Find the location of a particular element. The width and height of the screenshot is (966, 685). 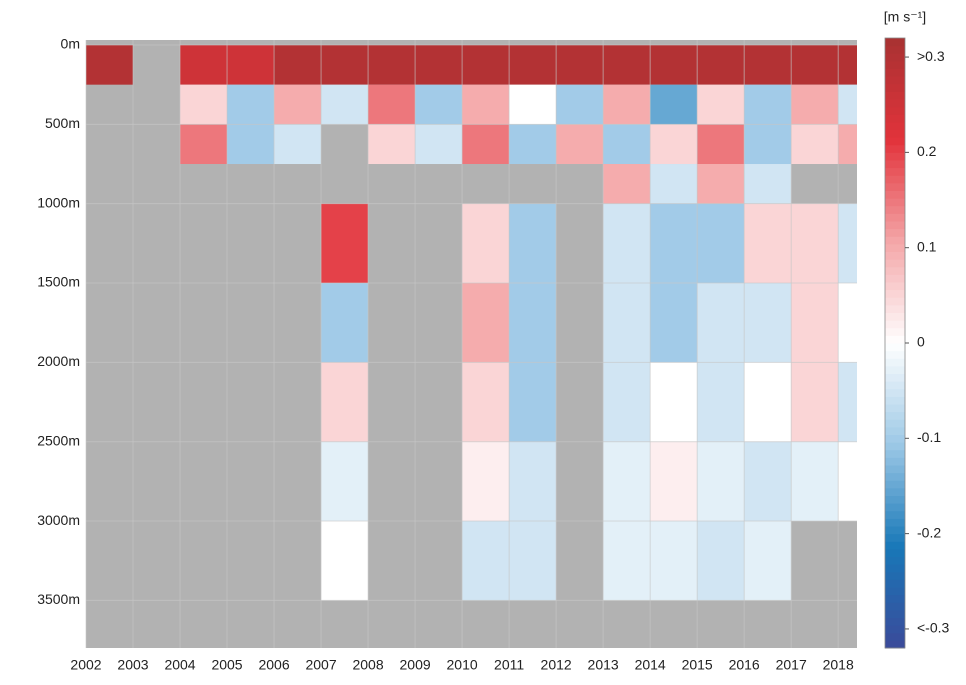

colorbar-label: [m s⁻¹] is located at coordinates (905, 17).